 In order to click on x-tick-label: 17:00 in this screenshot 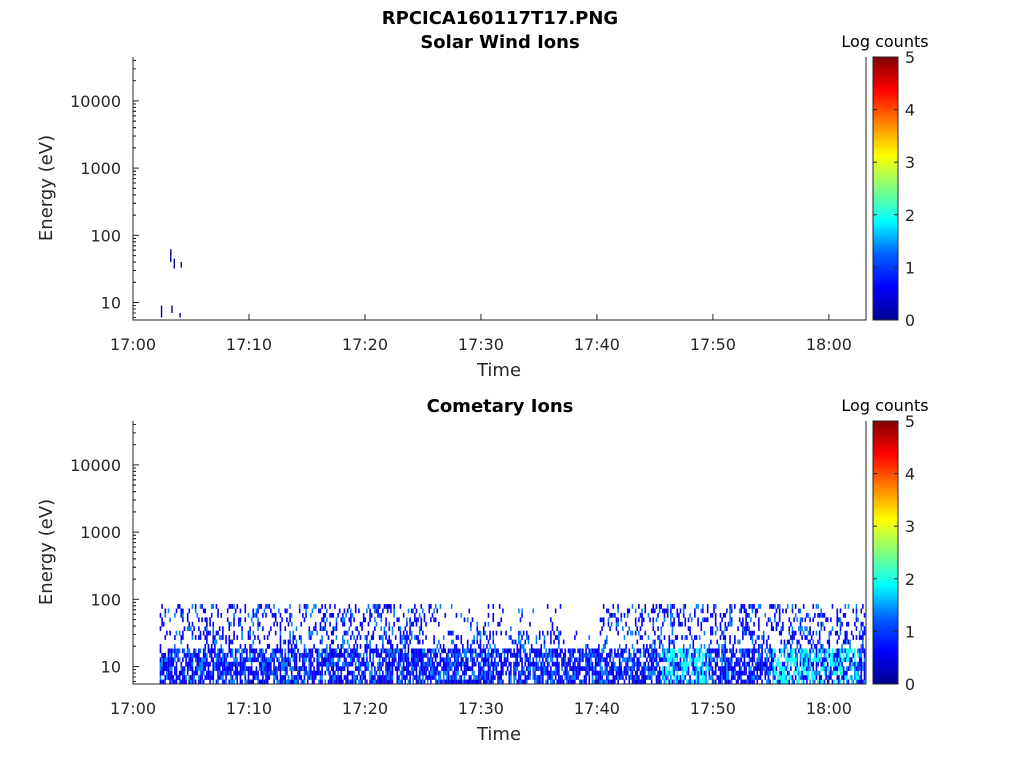, I will do `click(133, 708)`.